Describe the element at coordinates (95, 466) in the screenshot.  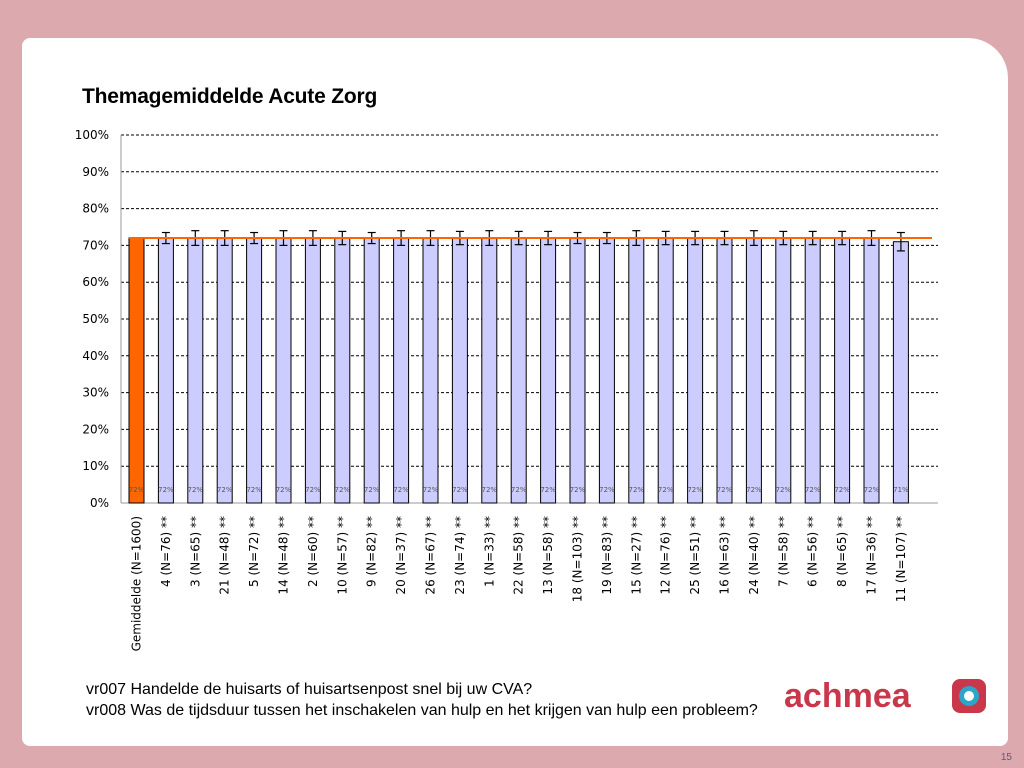
I see `y-tick-label: 10%` at that location.